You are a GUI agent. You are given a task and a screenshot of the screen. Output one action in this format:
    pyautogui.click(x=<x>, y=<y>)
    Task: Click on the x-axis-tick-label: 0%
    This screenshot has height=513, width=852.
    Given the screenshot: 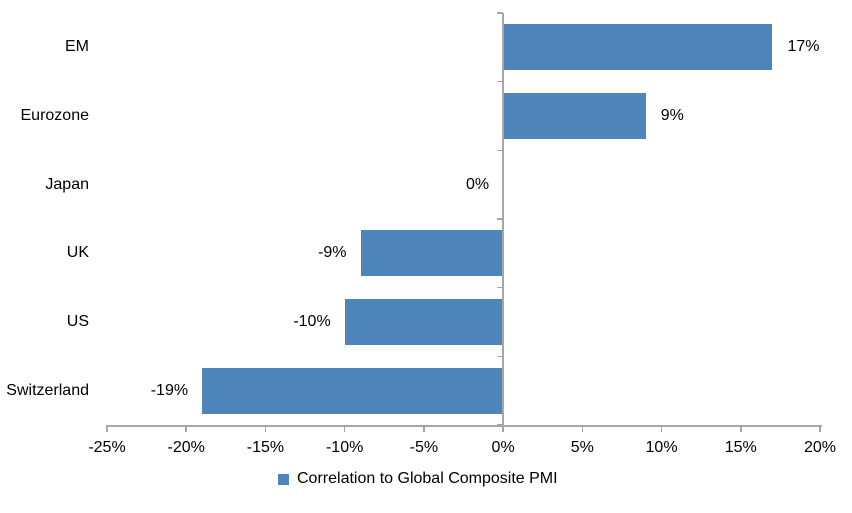 What is the action you would take?
    pyautogui.click(x=503, y=447)
    